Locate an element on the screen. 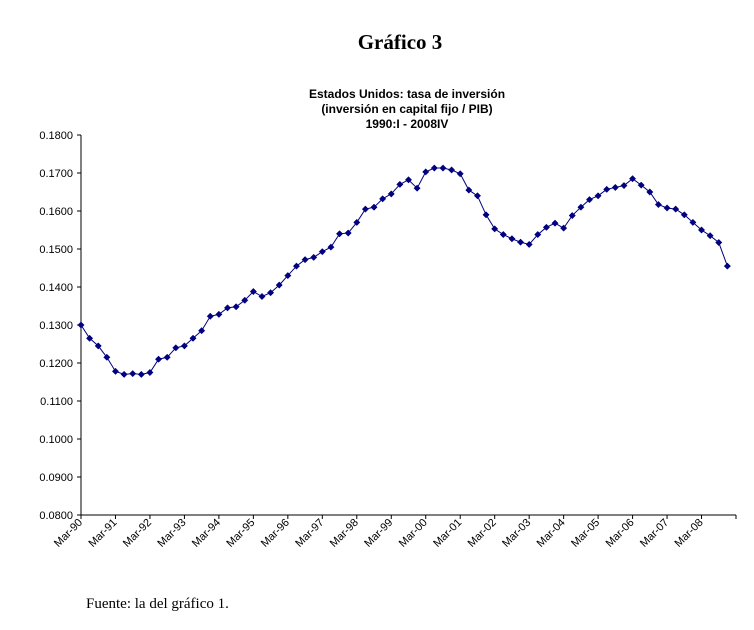  y-tick-label: 0.1200 is located at coordinates (56, 364).